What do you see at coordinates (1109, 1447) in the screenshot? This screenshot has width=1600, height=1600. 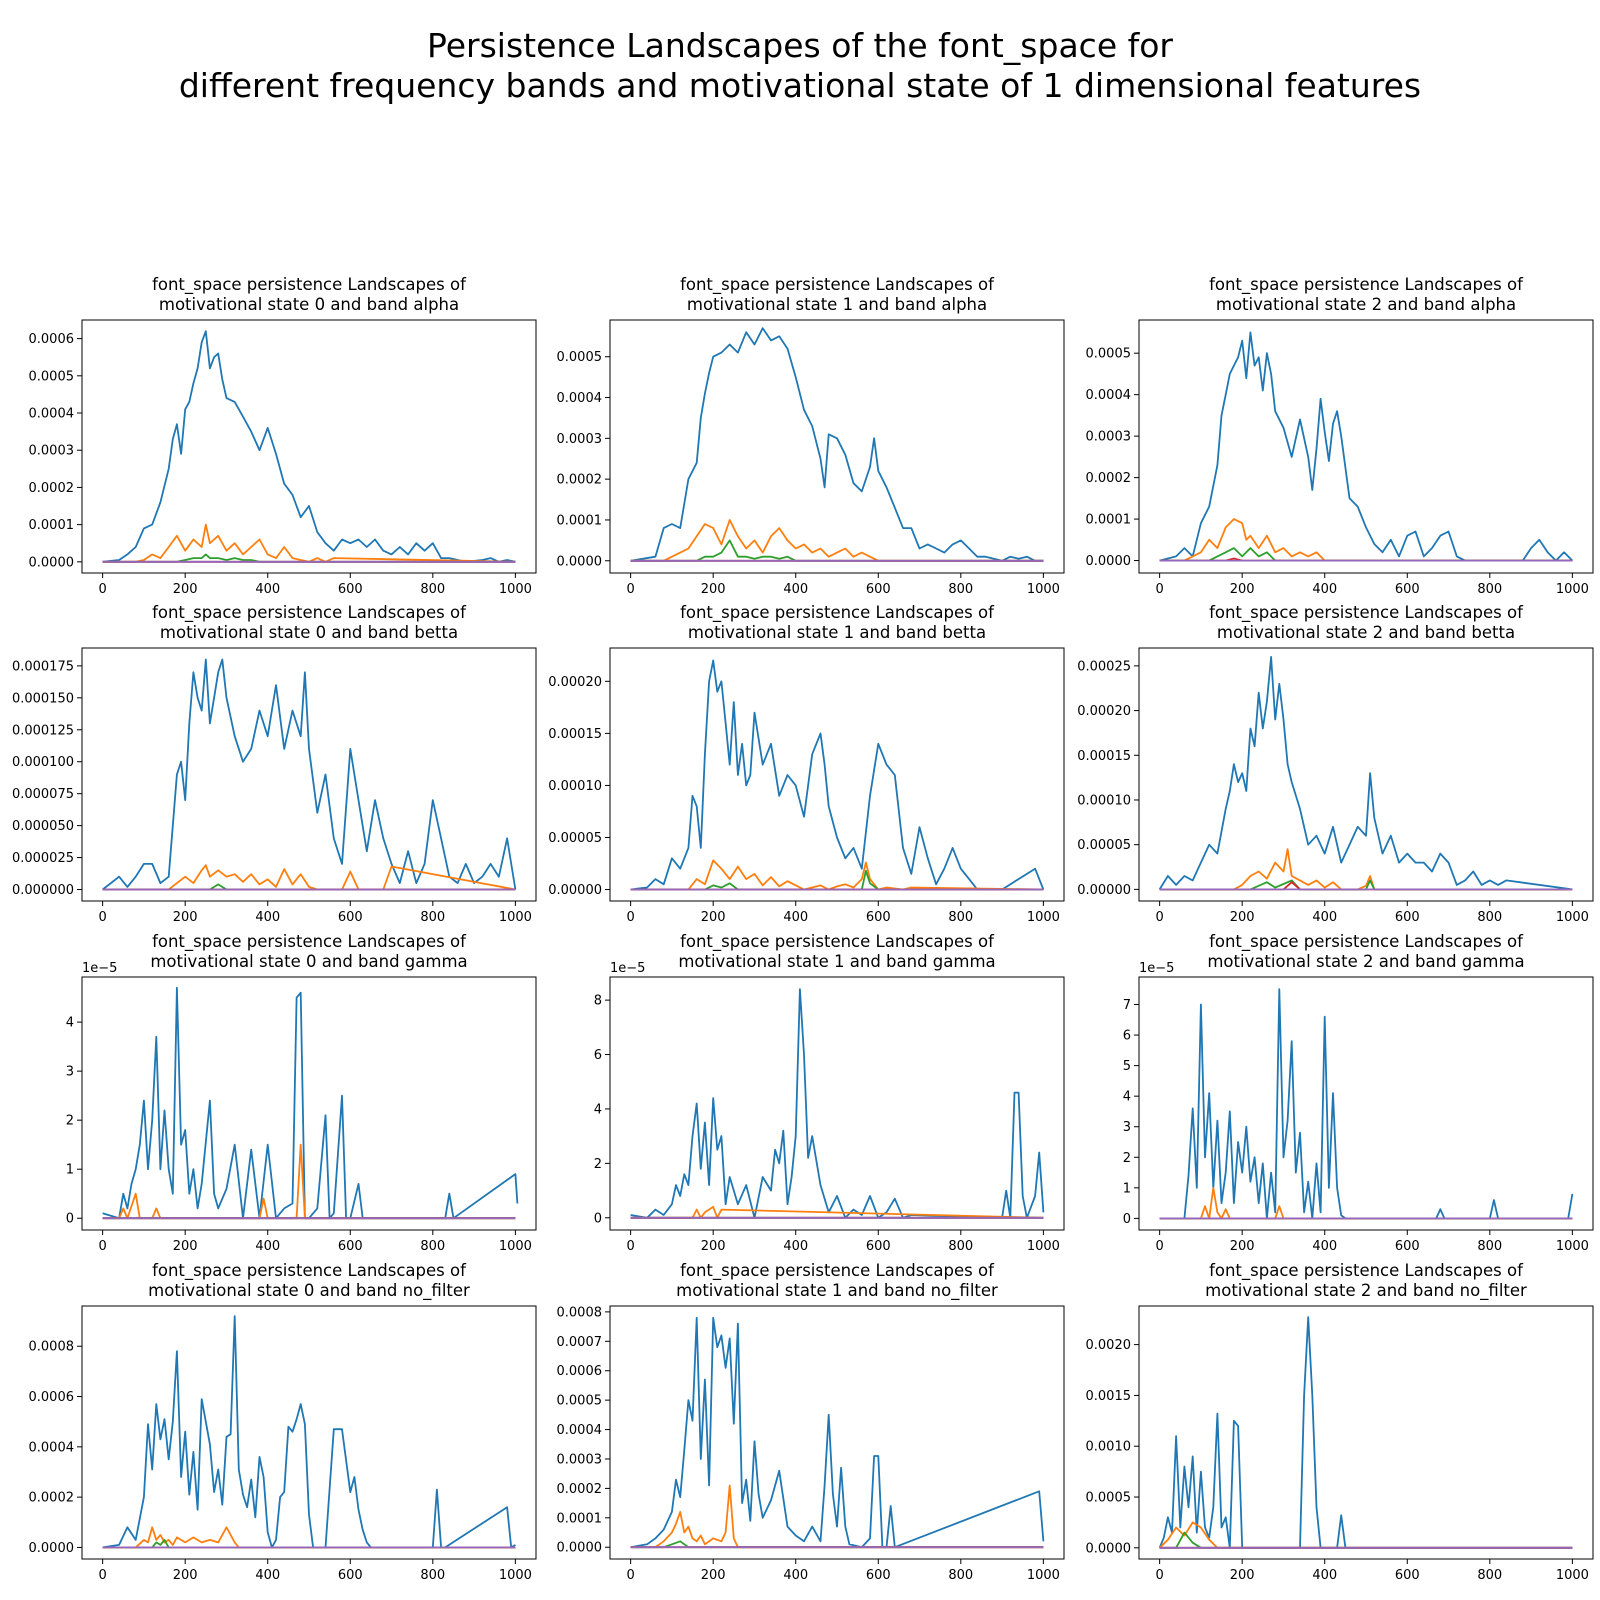 I see `y-tick-label: 0.0010` at bounding box center [1109, 1447].